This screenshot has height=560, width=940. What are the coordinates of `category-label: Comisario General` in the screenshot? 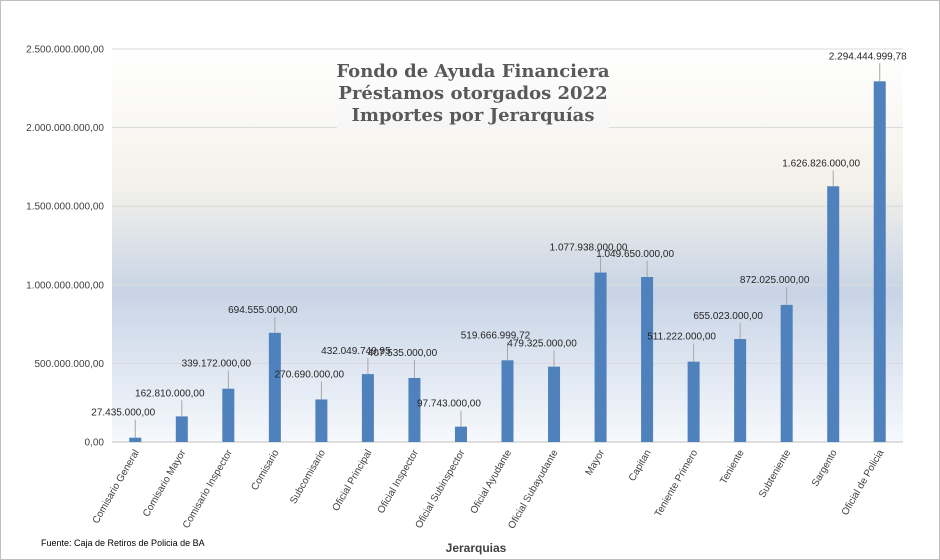 It's located at (116, 487).